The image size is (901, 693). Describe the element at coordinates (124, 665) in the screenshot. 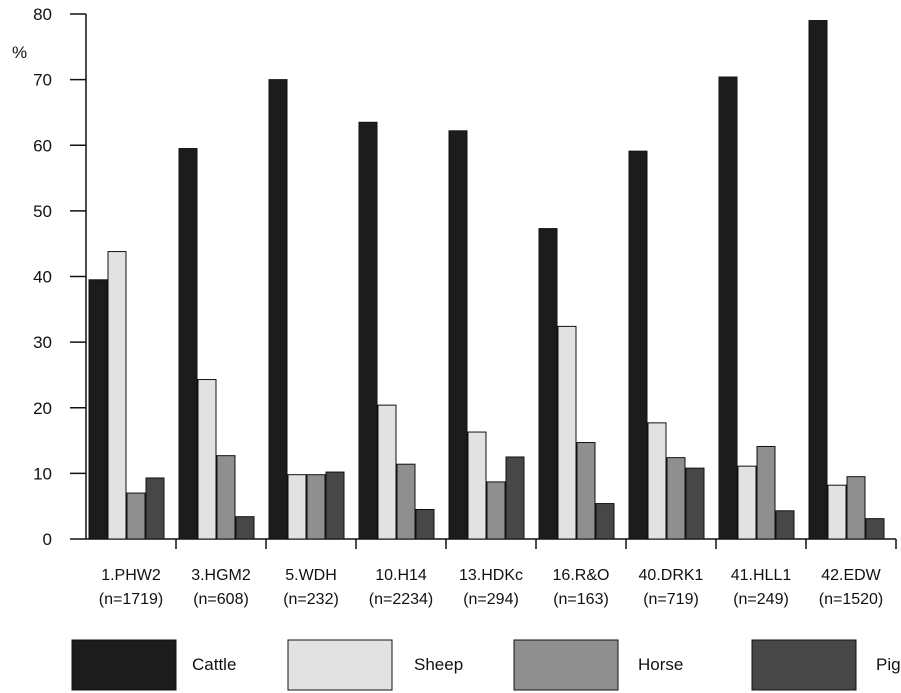

I see `legend-swatch-cattle` at that location.